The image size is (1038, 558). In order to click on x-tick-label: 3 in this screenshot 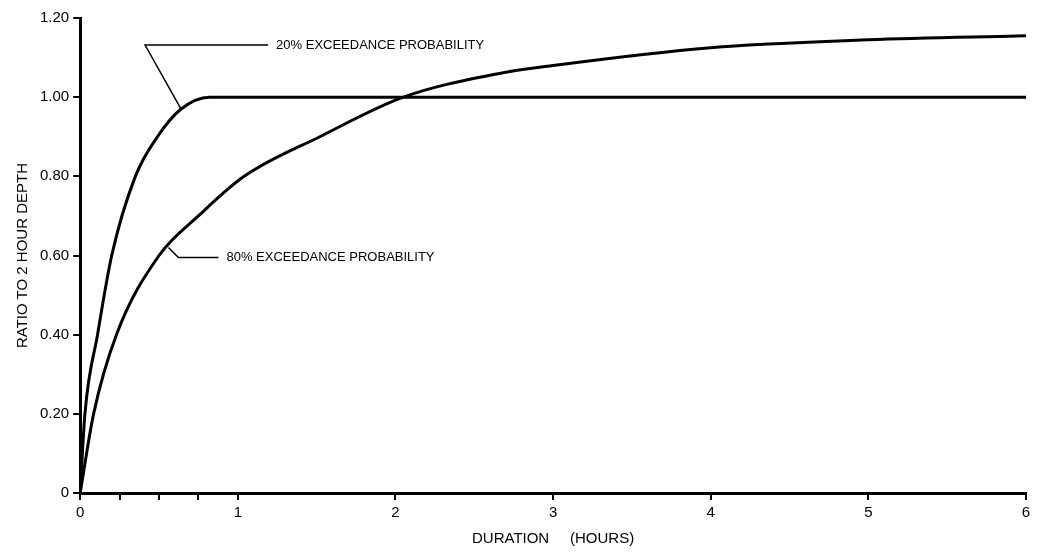, I will do `click(553, 512)`.